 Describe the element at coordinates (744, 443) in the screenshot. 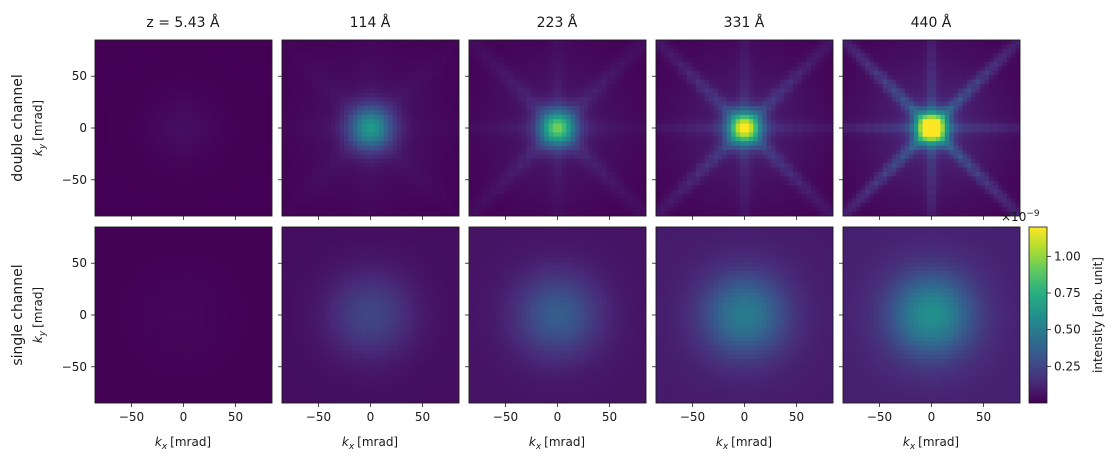

I see `x-axis-label-3: kx [mrad]` at that location.